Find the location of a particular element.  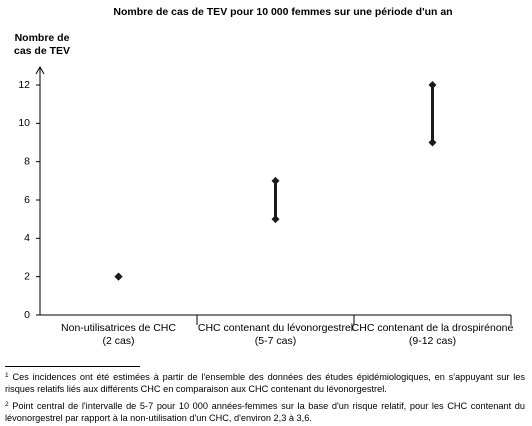

footnote-marker: 2 is located at coordinates (7, 404).